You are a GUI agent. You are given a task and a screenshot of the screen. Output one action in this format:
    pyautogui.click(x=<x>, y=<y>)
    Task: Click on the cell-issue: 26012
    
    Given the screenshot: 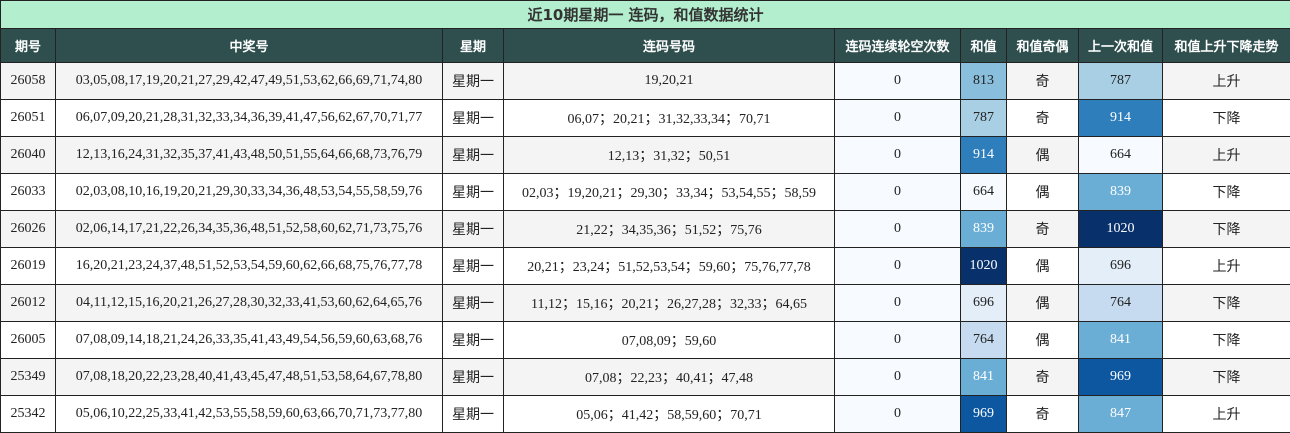 What is the action you would take?
    pyautogui.click(x=28, y=303)
    